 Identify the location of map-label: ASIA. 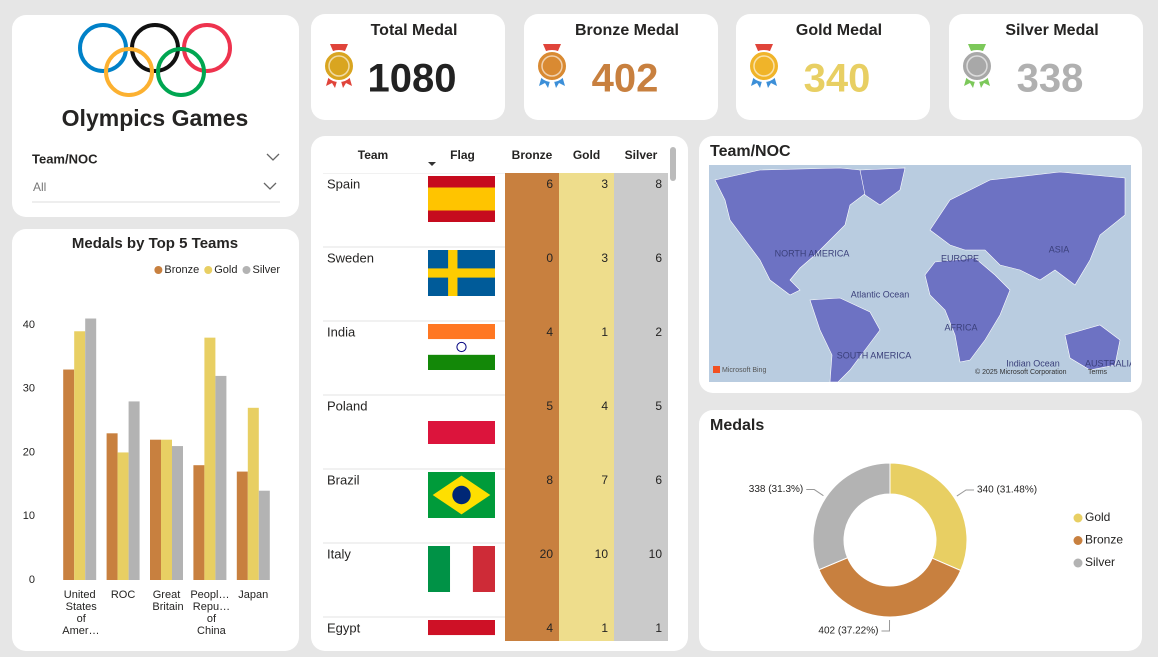
(1059, 249).